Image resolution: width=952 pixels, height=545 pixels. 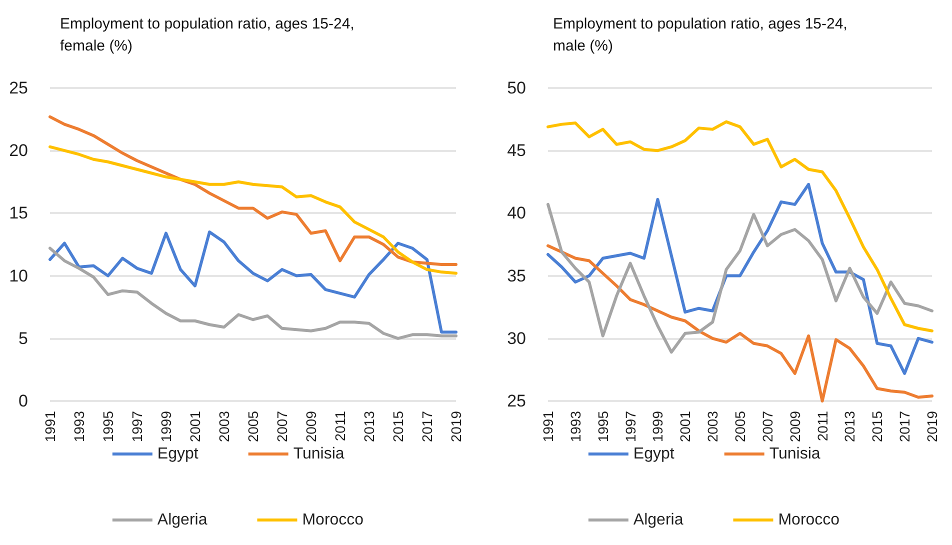 I want to click on y-tick-label: 15, so click(x=18, y=213).